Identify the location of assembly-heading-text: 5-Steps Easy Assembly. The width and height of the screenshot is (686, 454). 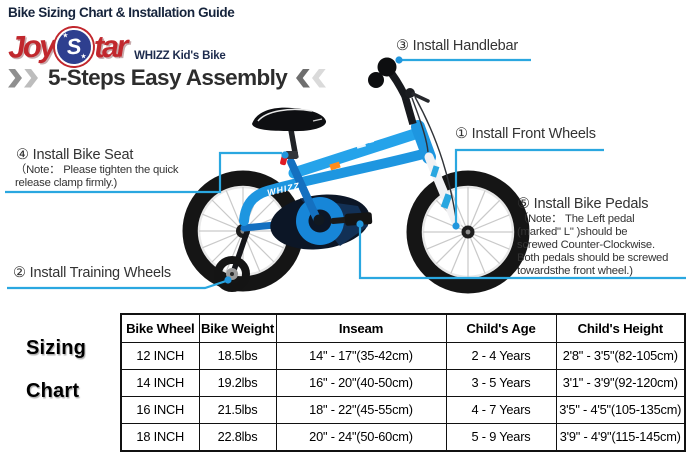
(168, 77).